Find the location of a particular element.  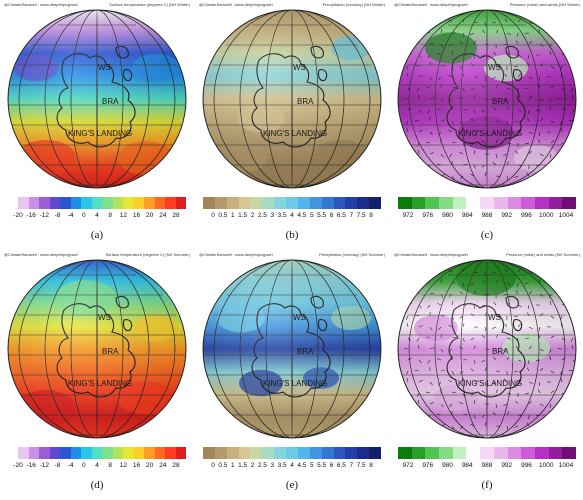

colorbar-tick-label: 3 is located at coordinates (272, 465).